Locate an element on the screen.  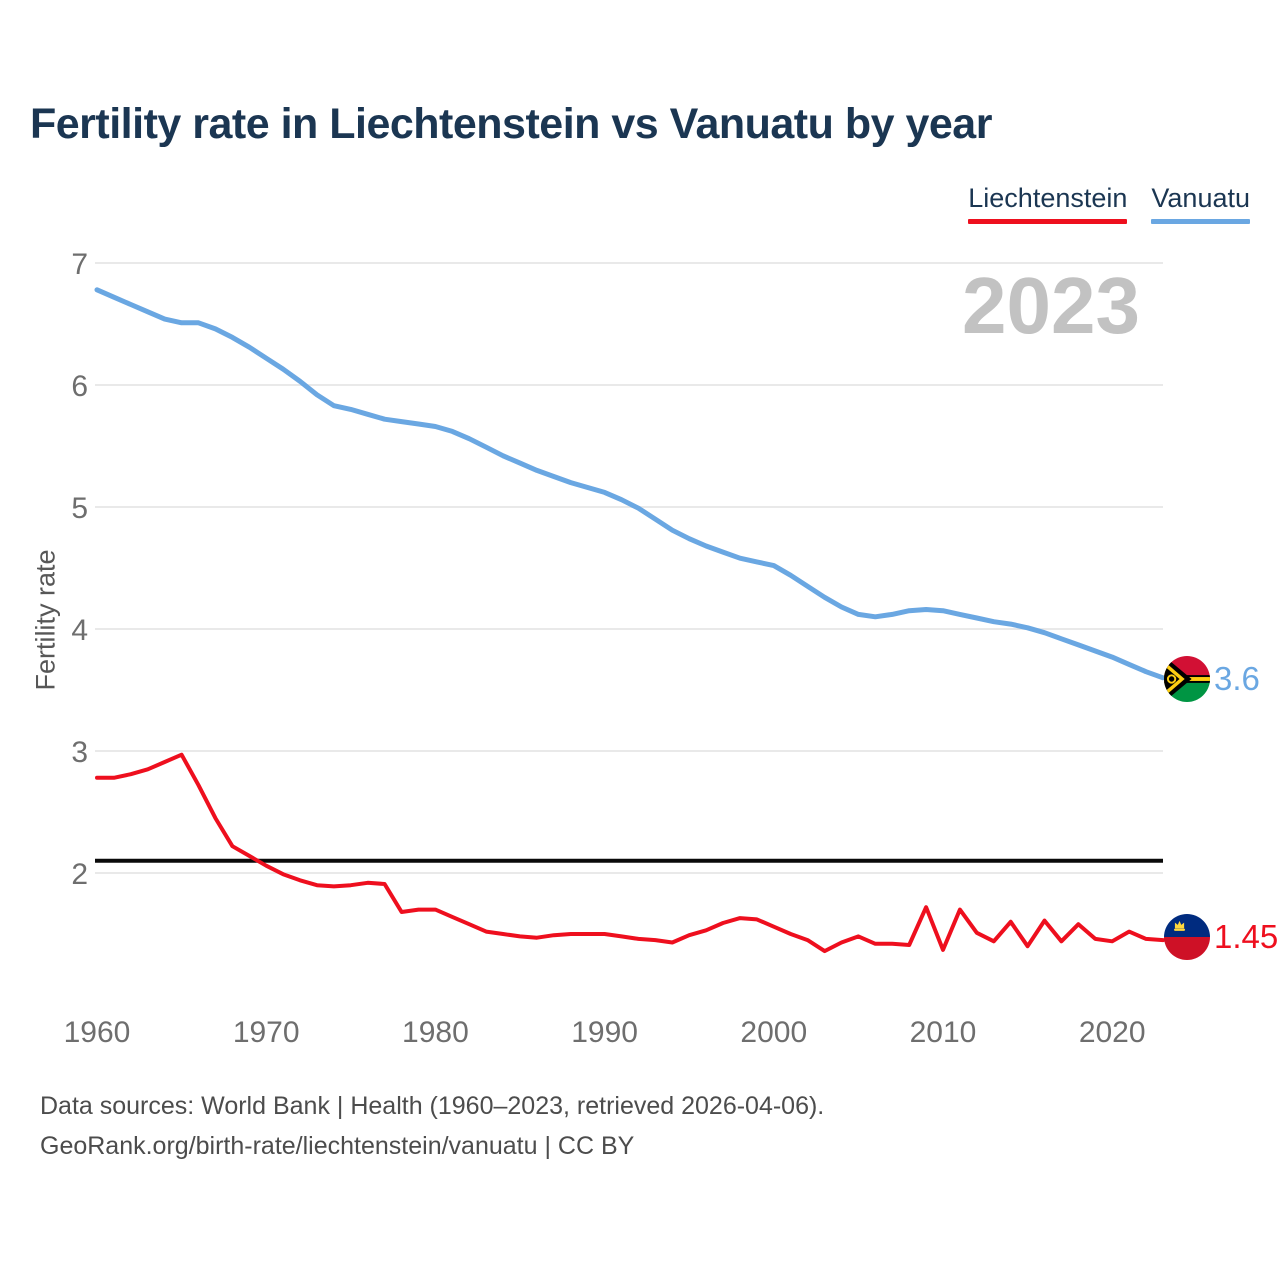
x-tick-label: 2010 is located at coordinates (943, 1032).